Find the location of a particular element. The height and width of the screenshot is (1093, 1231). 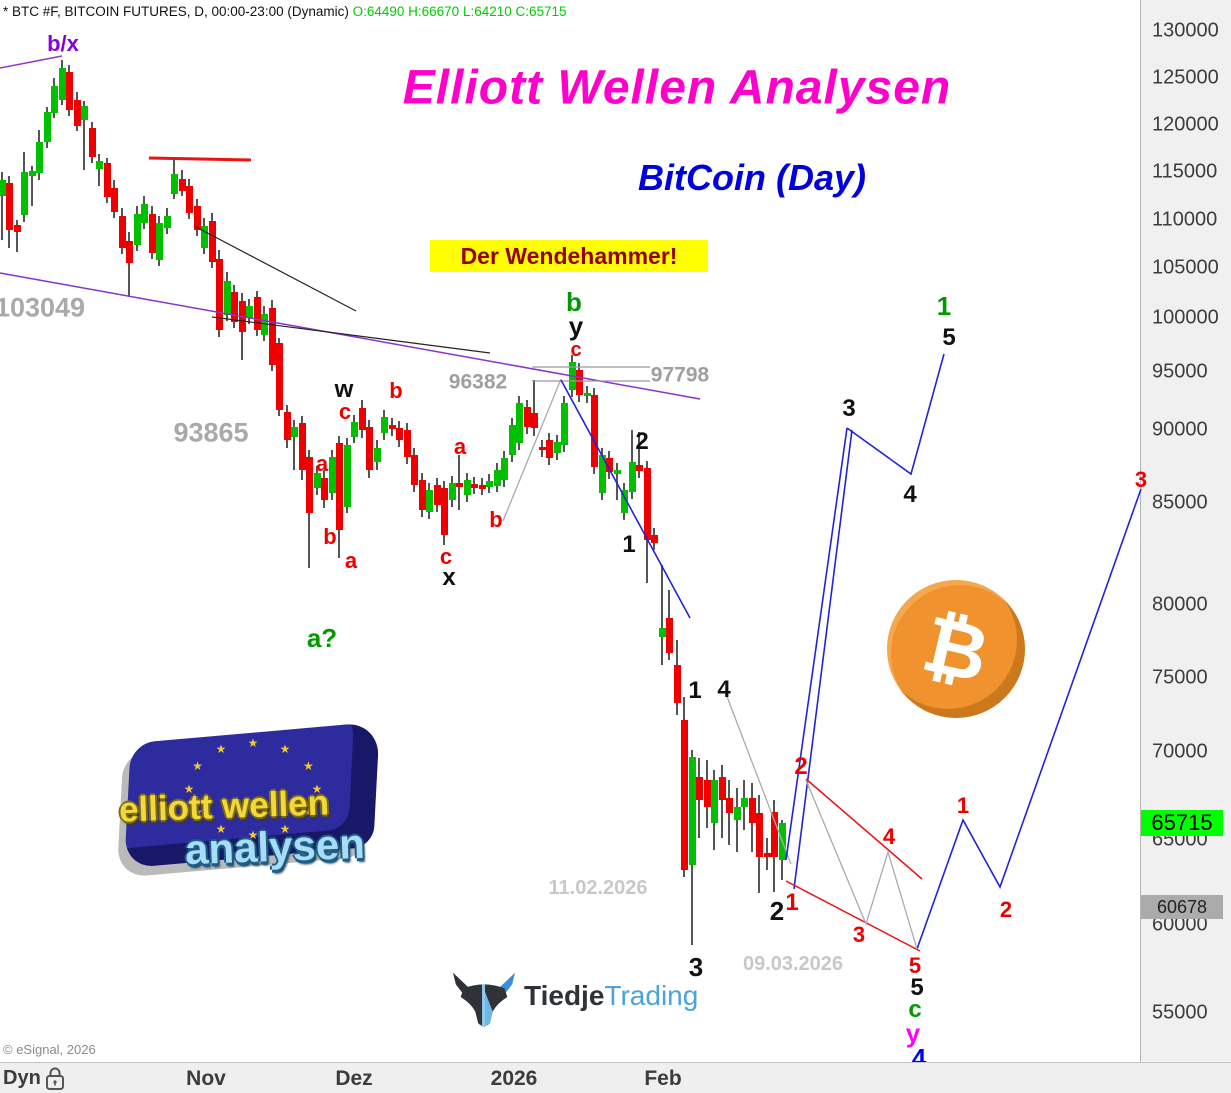

price-tick: 125000 is located at coordinates (1185, 77).